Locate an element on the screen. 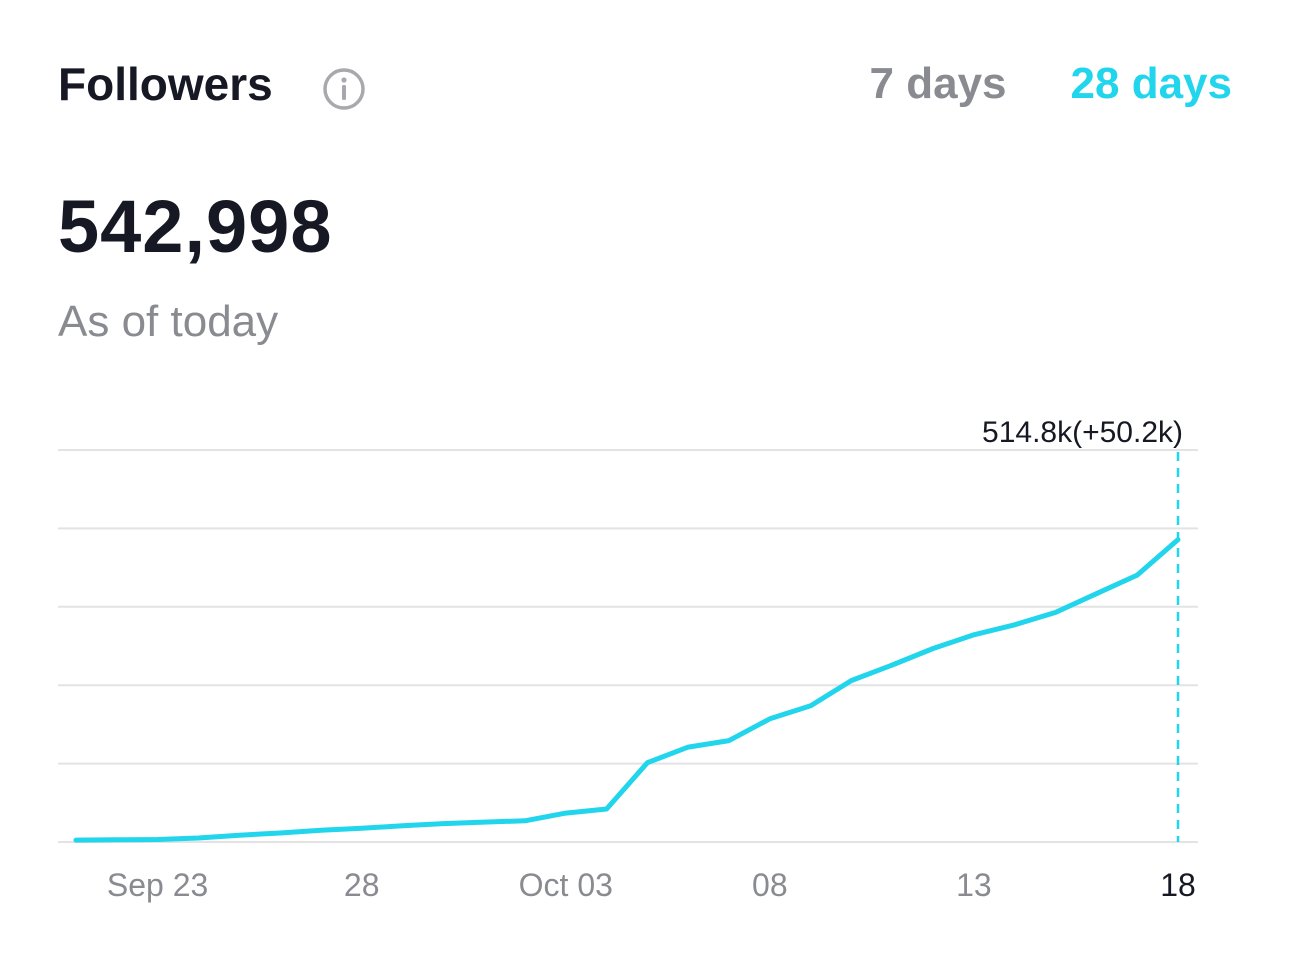 The image size is (1290, 967). x-tick-label: Sep 23 is located at coordinates (157, 885).